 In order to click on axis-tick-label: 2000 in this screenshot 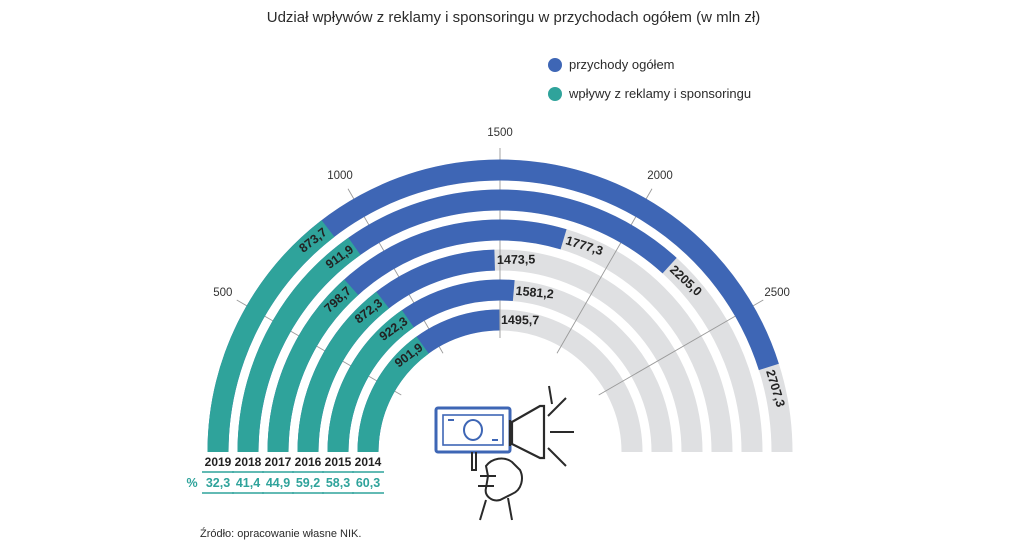, I will do `click(660, 176)`.